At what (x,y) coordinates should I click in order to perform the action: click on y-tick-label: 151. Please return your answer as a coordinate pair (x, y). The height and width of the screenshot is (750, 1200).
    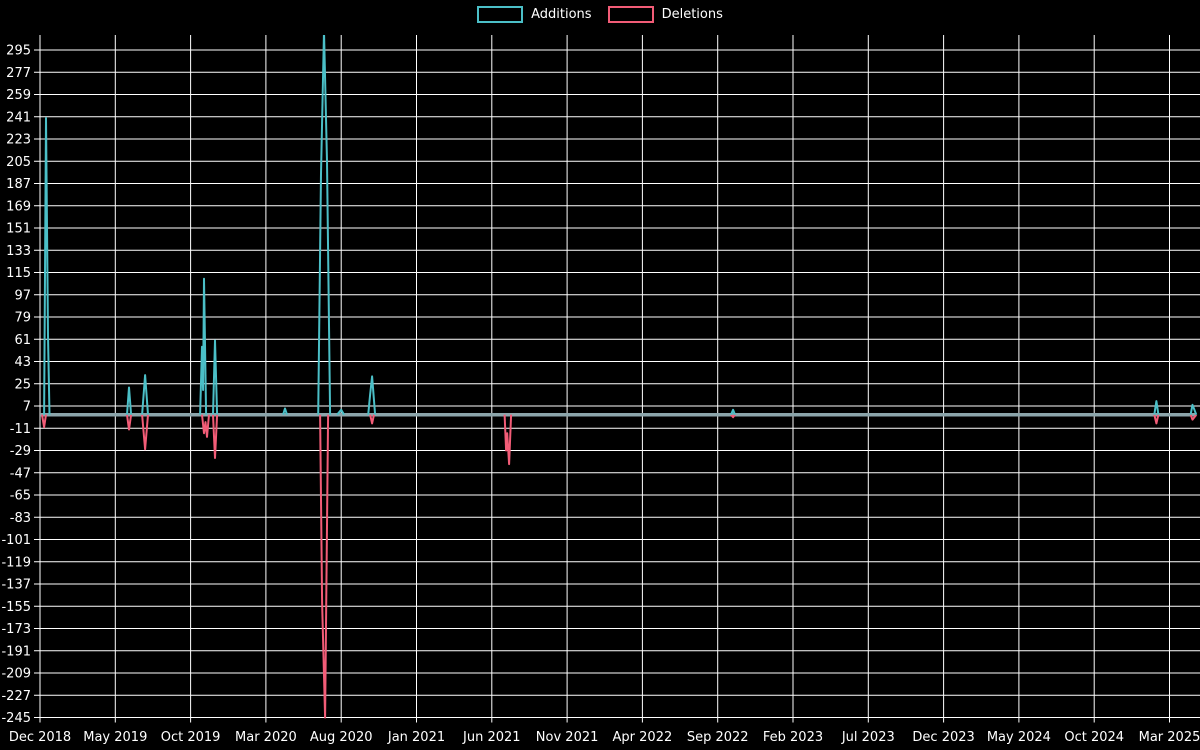
    Looking at the image, I should click on (18, 229).